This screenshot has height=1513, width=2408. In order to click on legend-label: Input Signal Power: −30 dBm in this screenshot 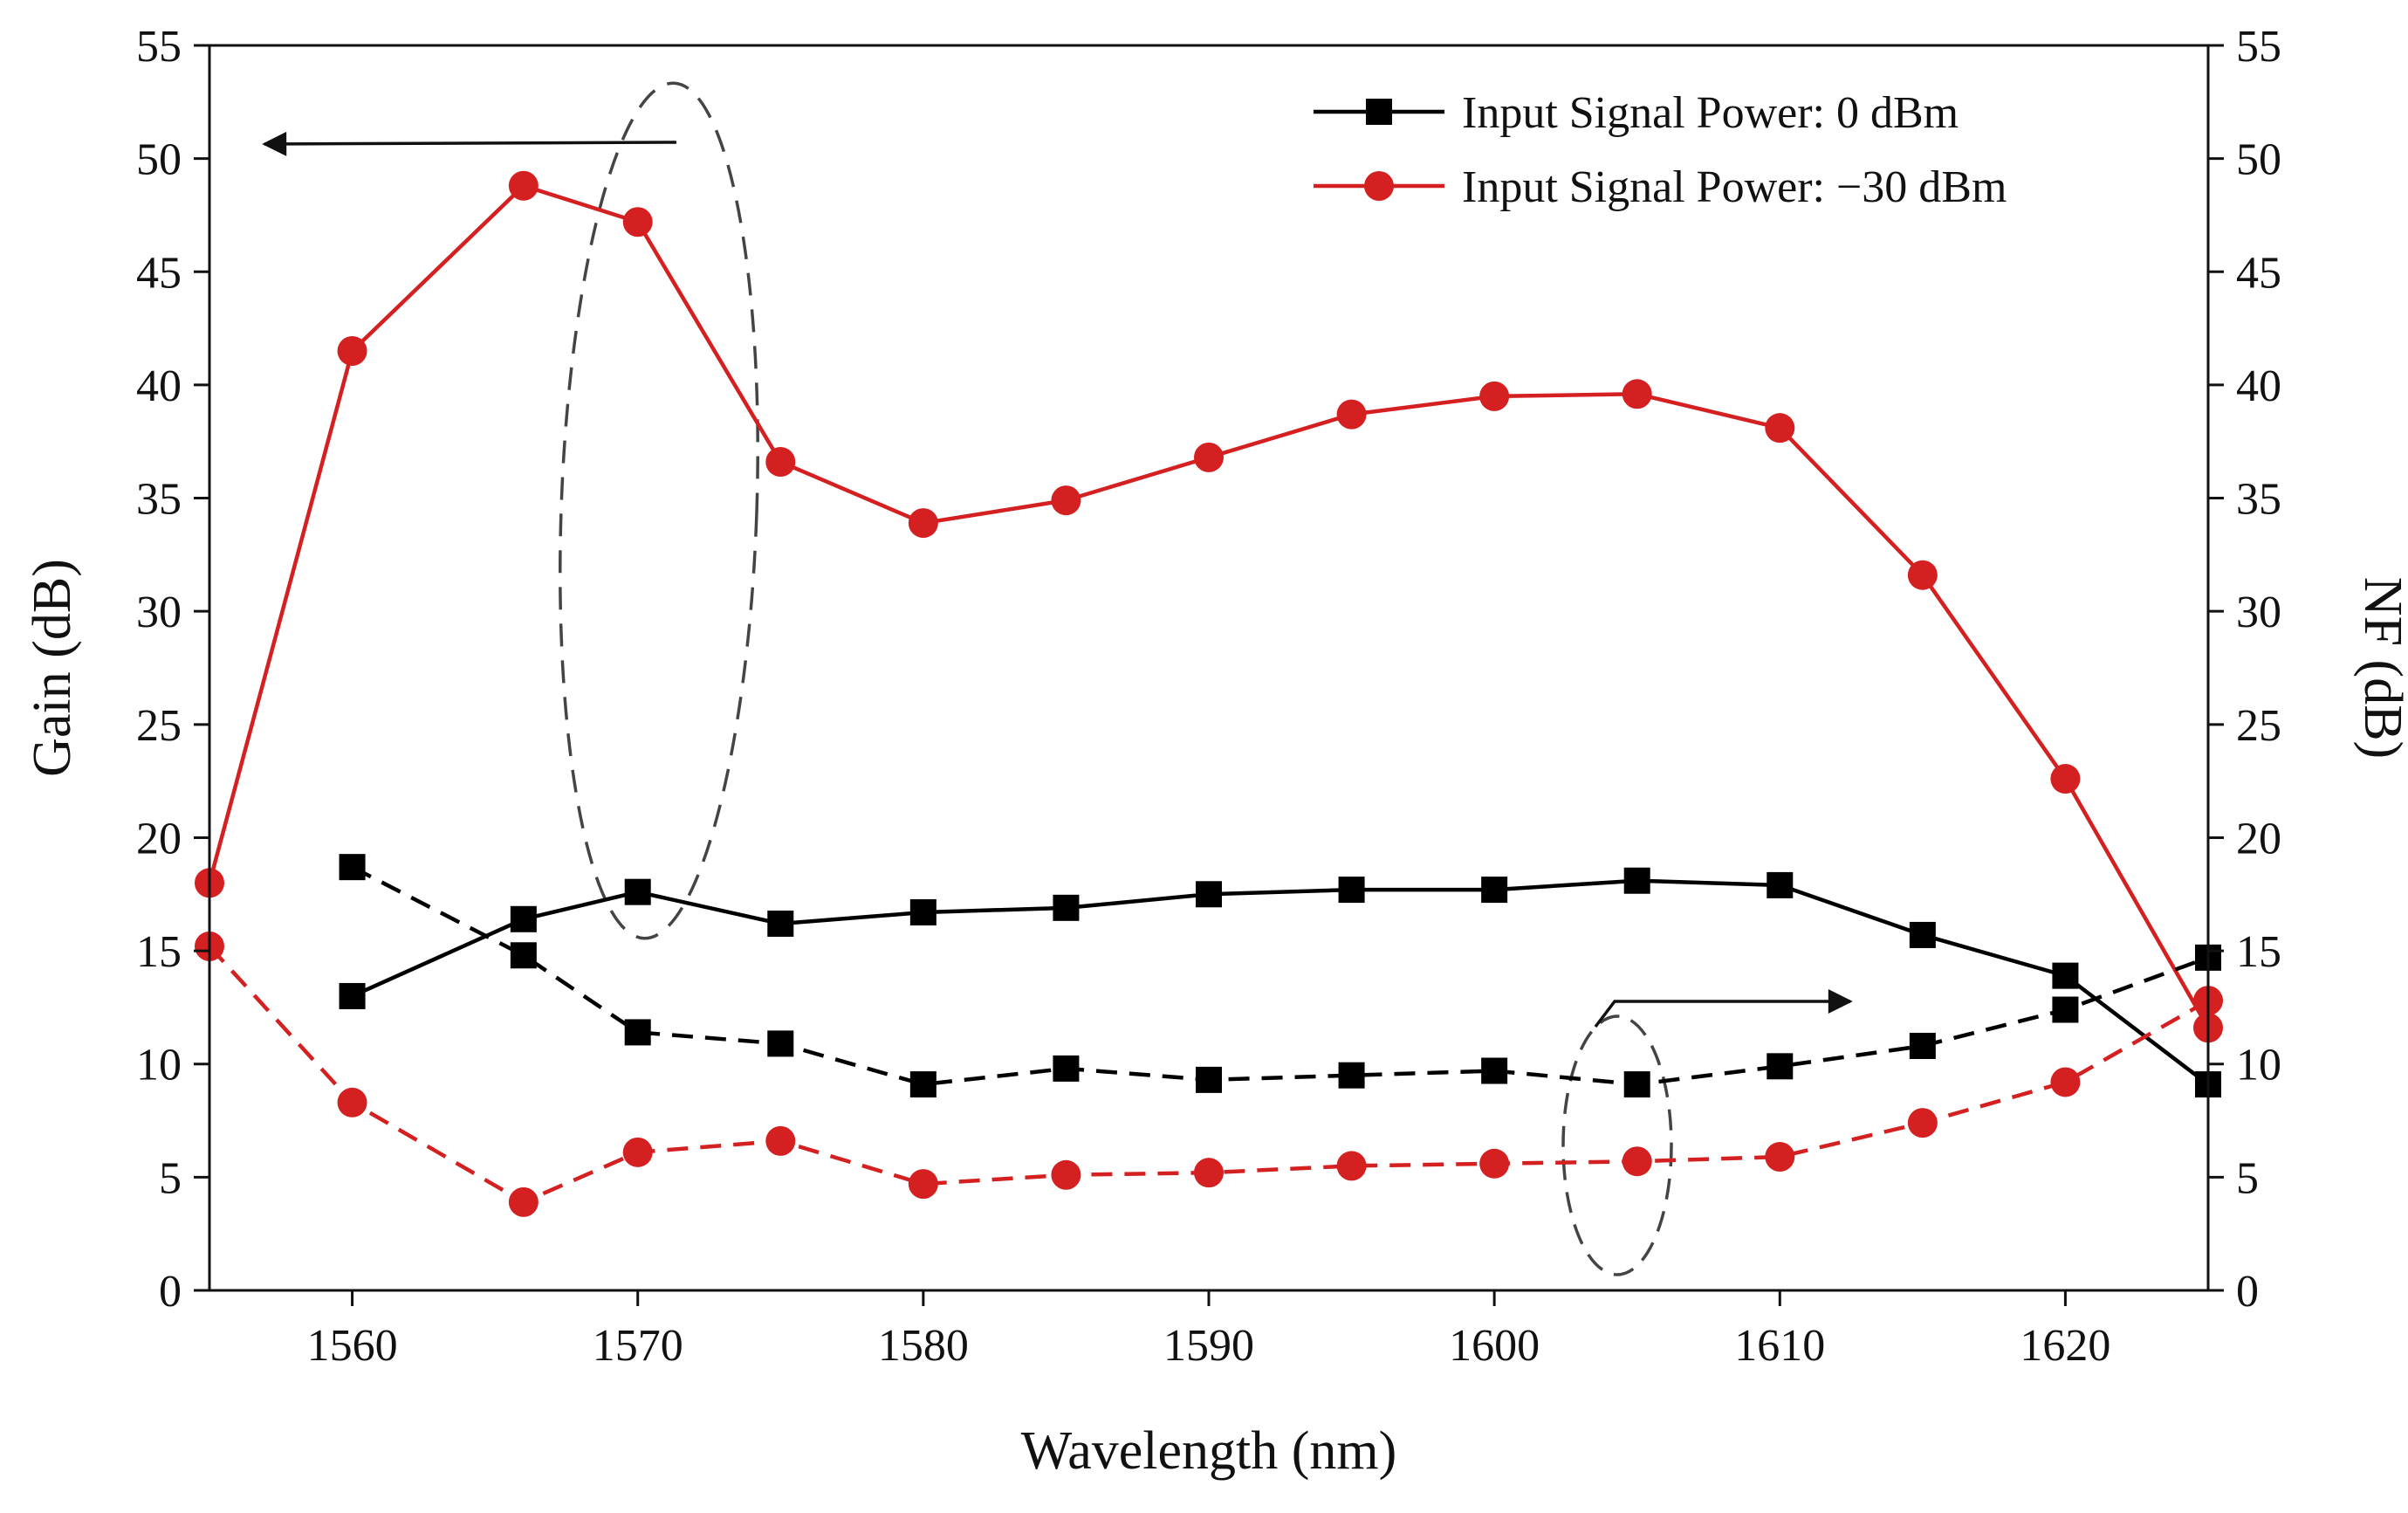, I will do `click(1734, 187)`.